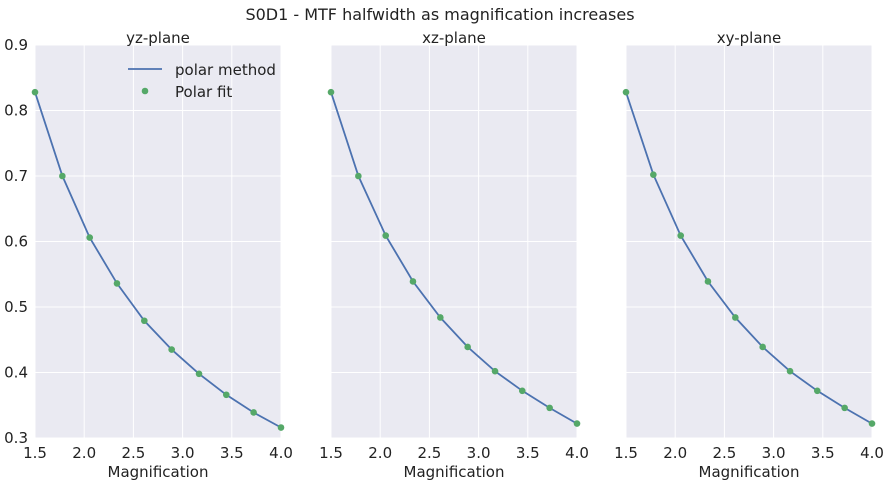 The height and width of the screenshot is (491, 889). I want to click on legend-label: polar method, so click(225, 70).